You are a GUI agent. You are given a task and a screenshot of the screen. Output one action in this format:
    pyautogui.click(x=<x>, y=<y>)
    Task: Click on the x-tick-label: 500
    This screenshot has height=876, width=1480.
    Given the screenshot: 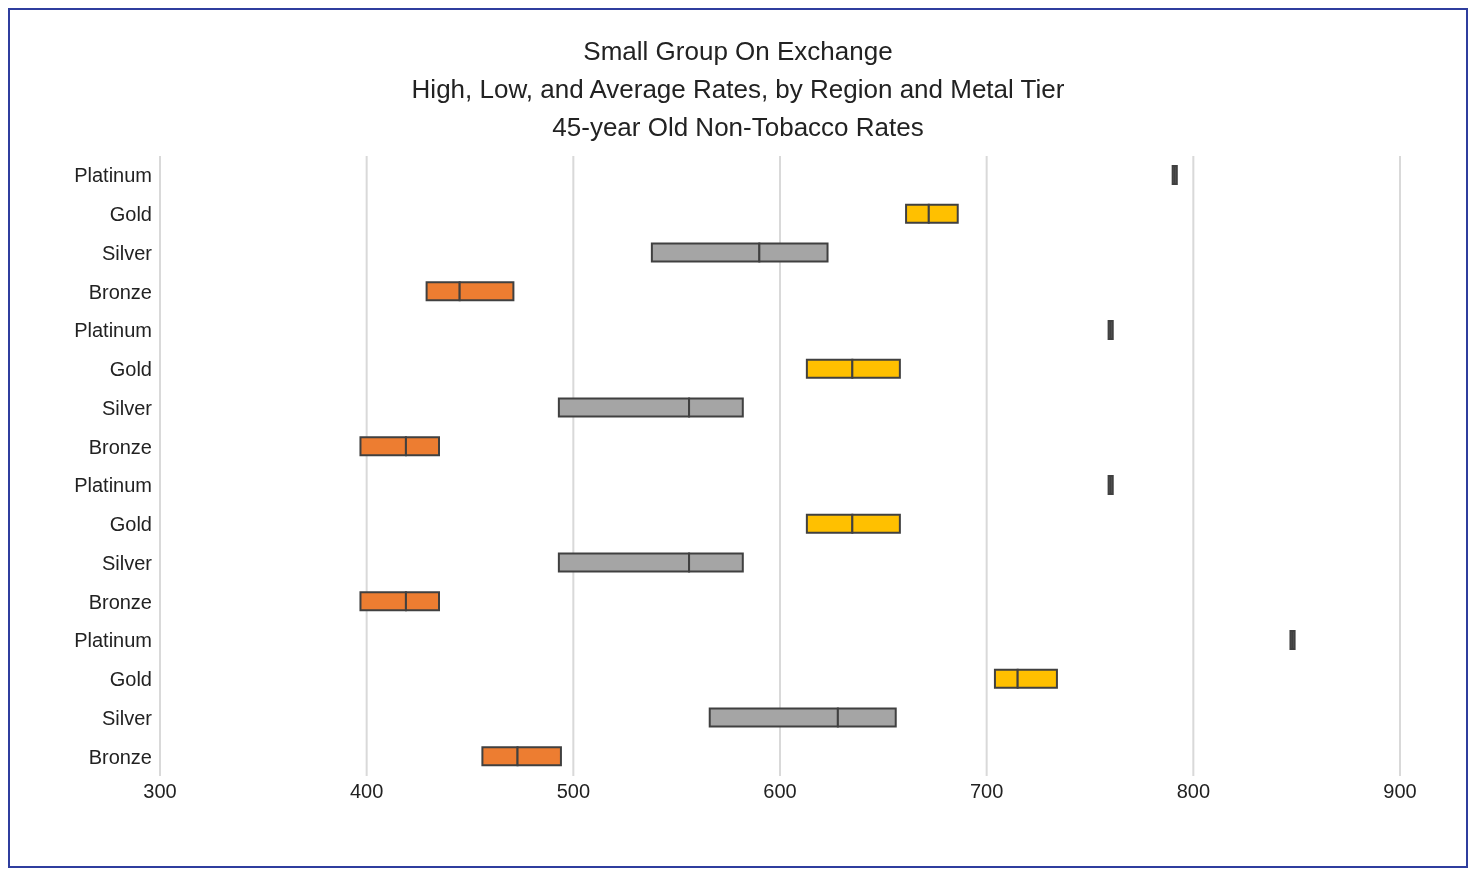 What is the action you would take?
    pyautogui.click(x=573, y=791)
    